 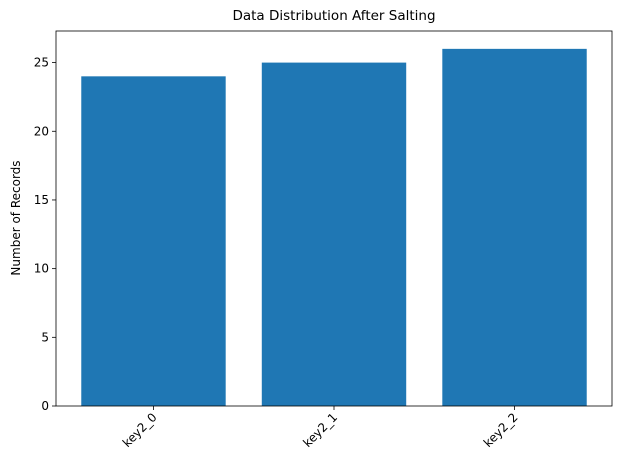 What do you see at coordinates (45, 406) in the screenshot?
I see `y-tick-label: 0` at bounding box center [45, 406].